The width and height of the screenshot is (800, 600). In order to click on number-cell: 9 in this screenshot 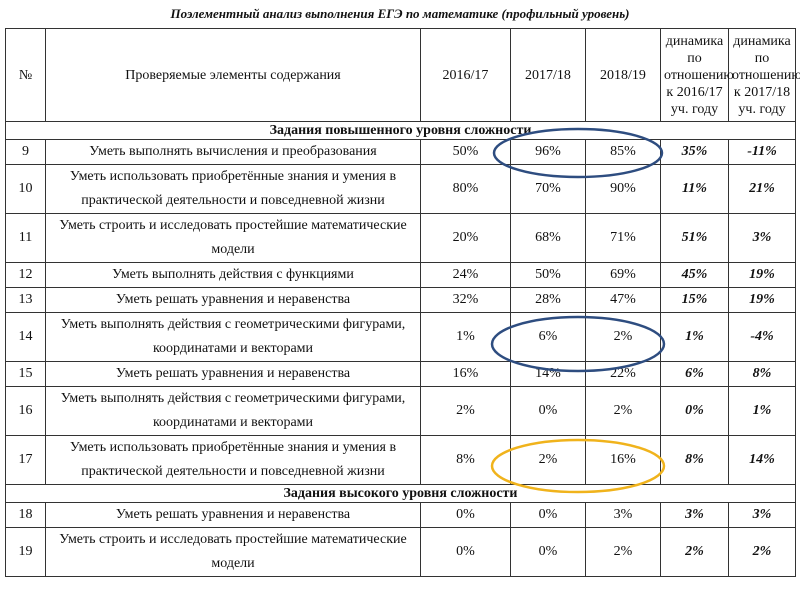, I will do `click(25, 152)`.